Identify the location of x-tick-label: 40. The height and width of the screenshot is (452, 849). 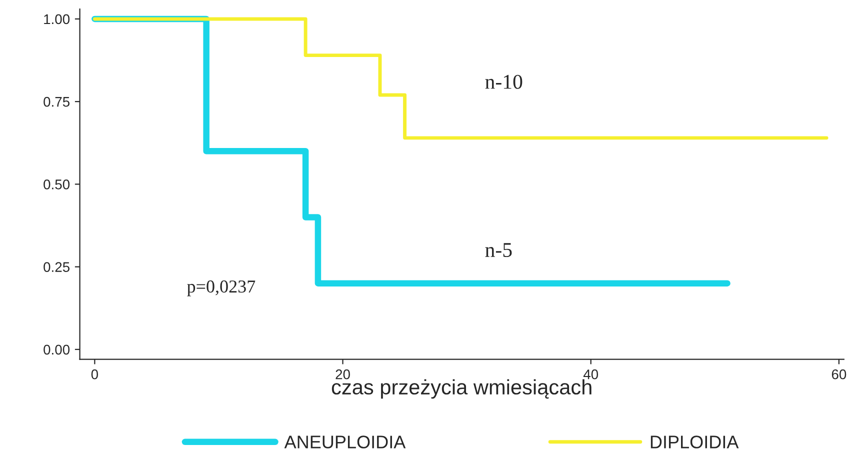
(590, 374).